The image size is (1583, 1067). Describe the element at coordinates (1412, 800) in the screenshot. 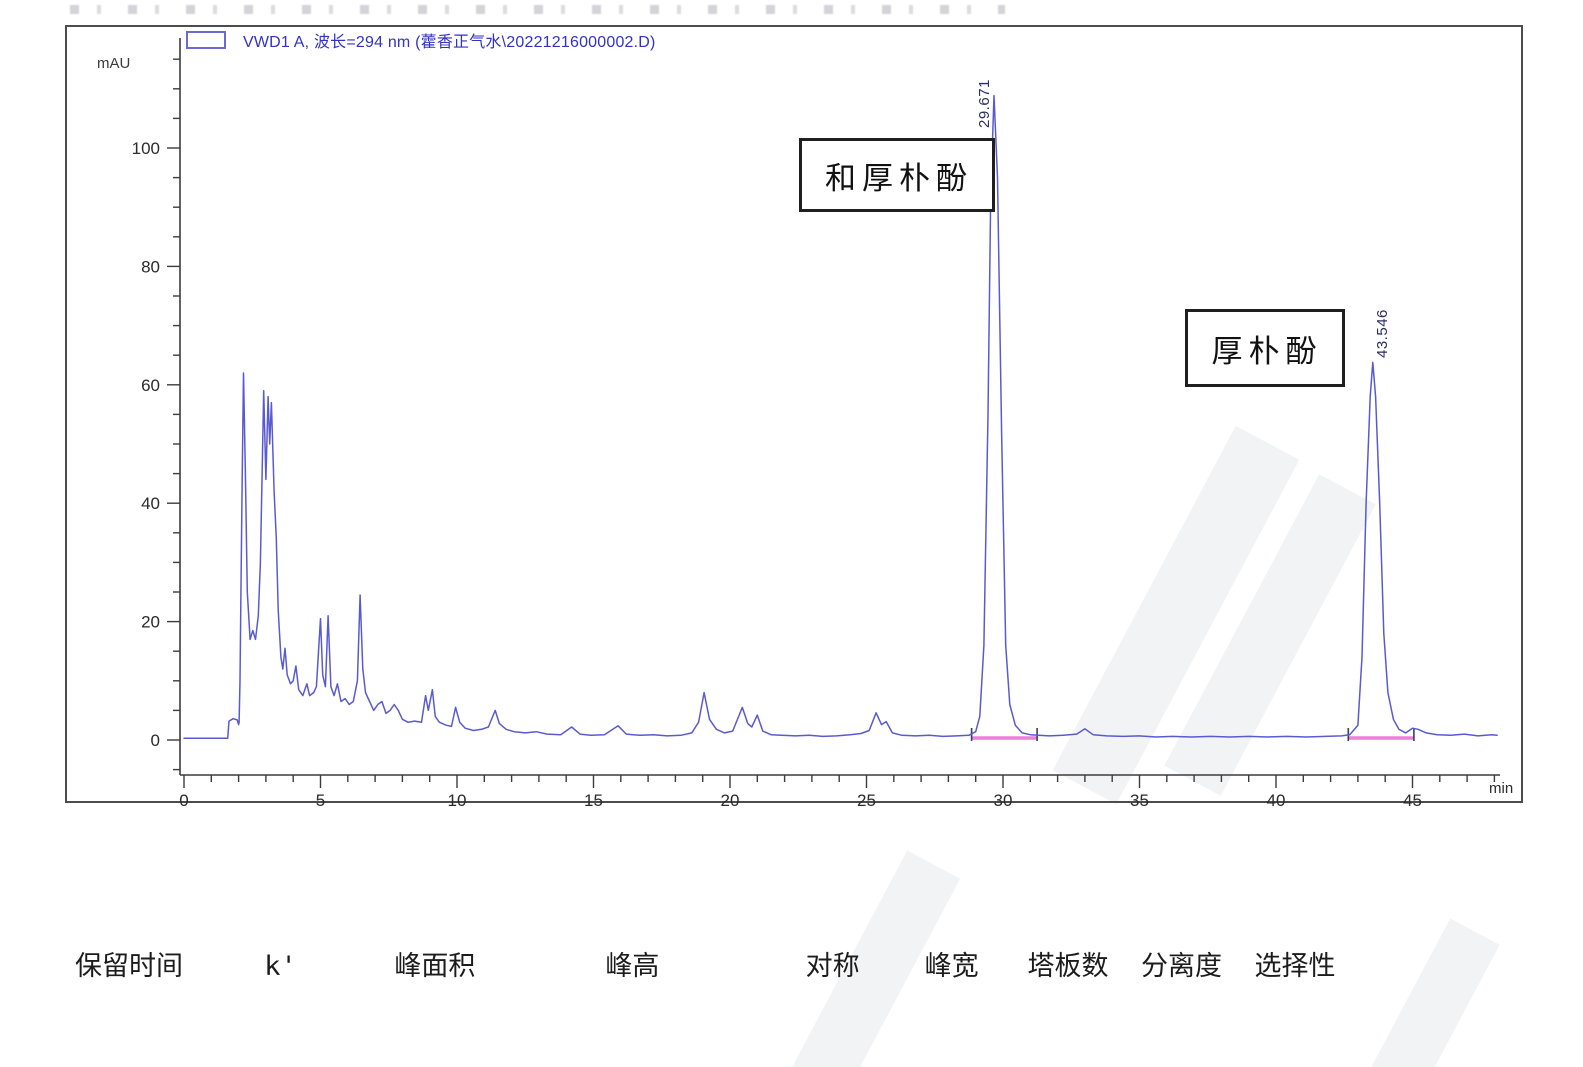

I see `svg-text: 45` at that location.